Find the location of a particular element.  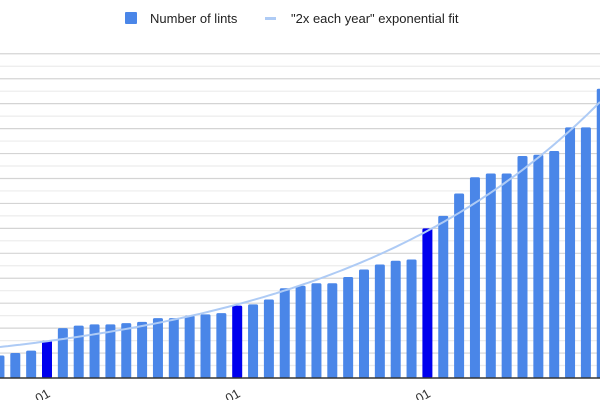

x-tick-labels: -01 -01 -01 is located at coordinates (231, 393).